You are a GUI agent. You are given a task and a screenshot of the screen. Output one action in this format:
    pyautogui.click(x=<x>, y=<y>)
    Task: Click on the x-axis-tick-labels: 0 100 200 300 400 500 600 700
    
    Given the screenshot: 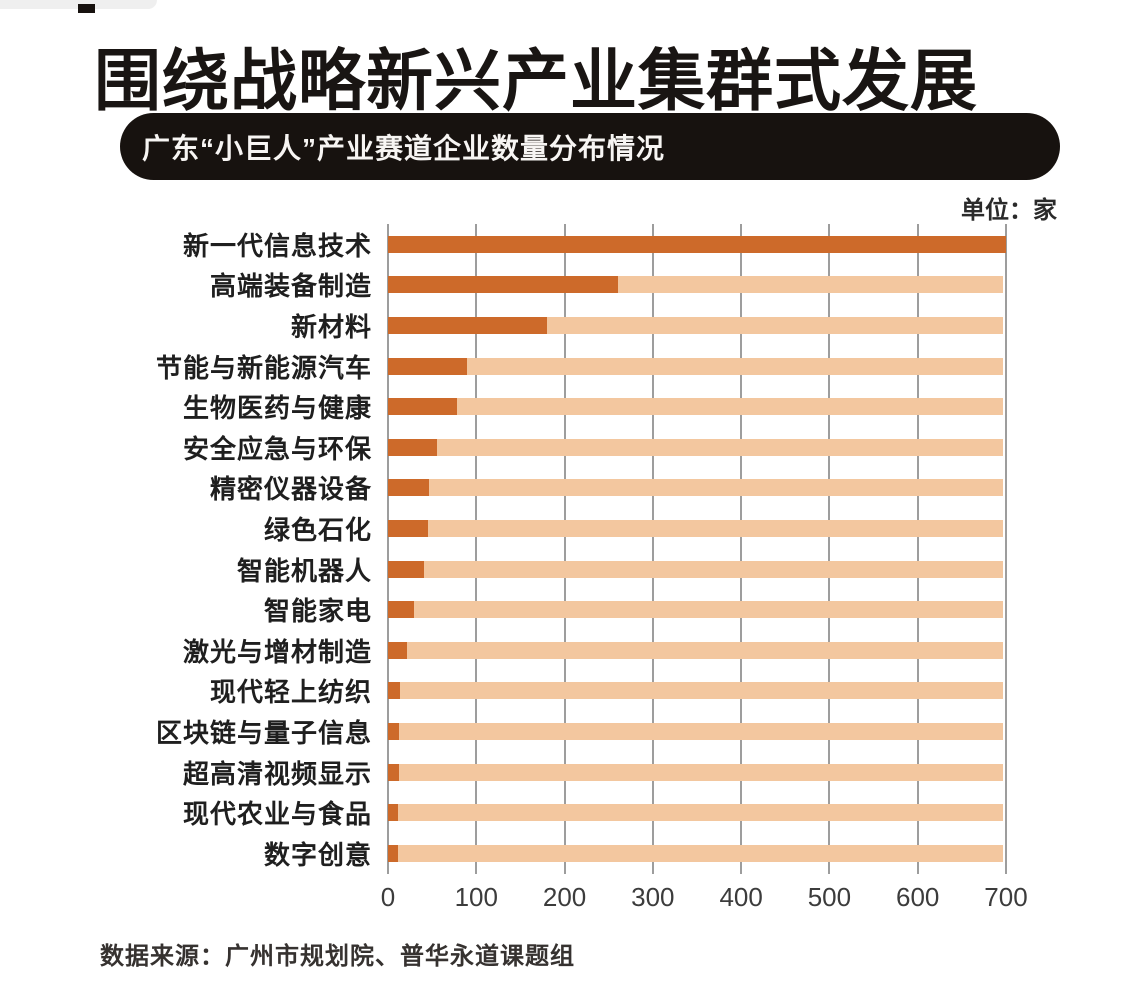 What is the action you would take?
    pyautogui.click(x=704, y=899)
    